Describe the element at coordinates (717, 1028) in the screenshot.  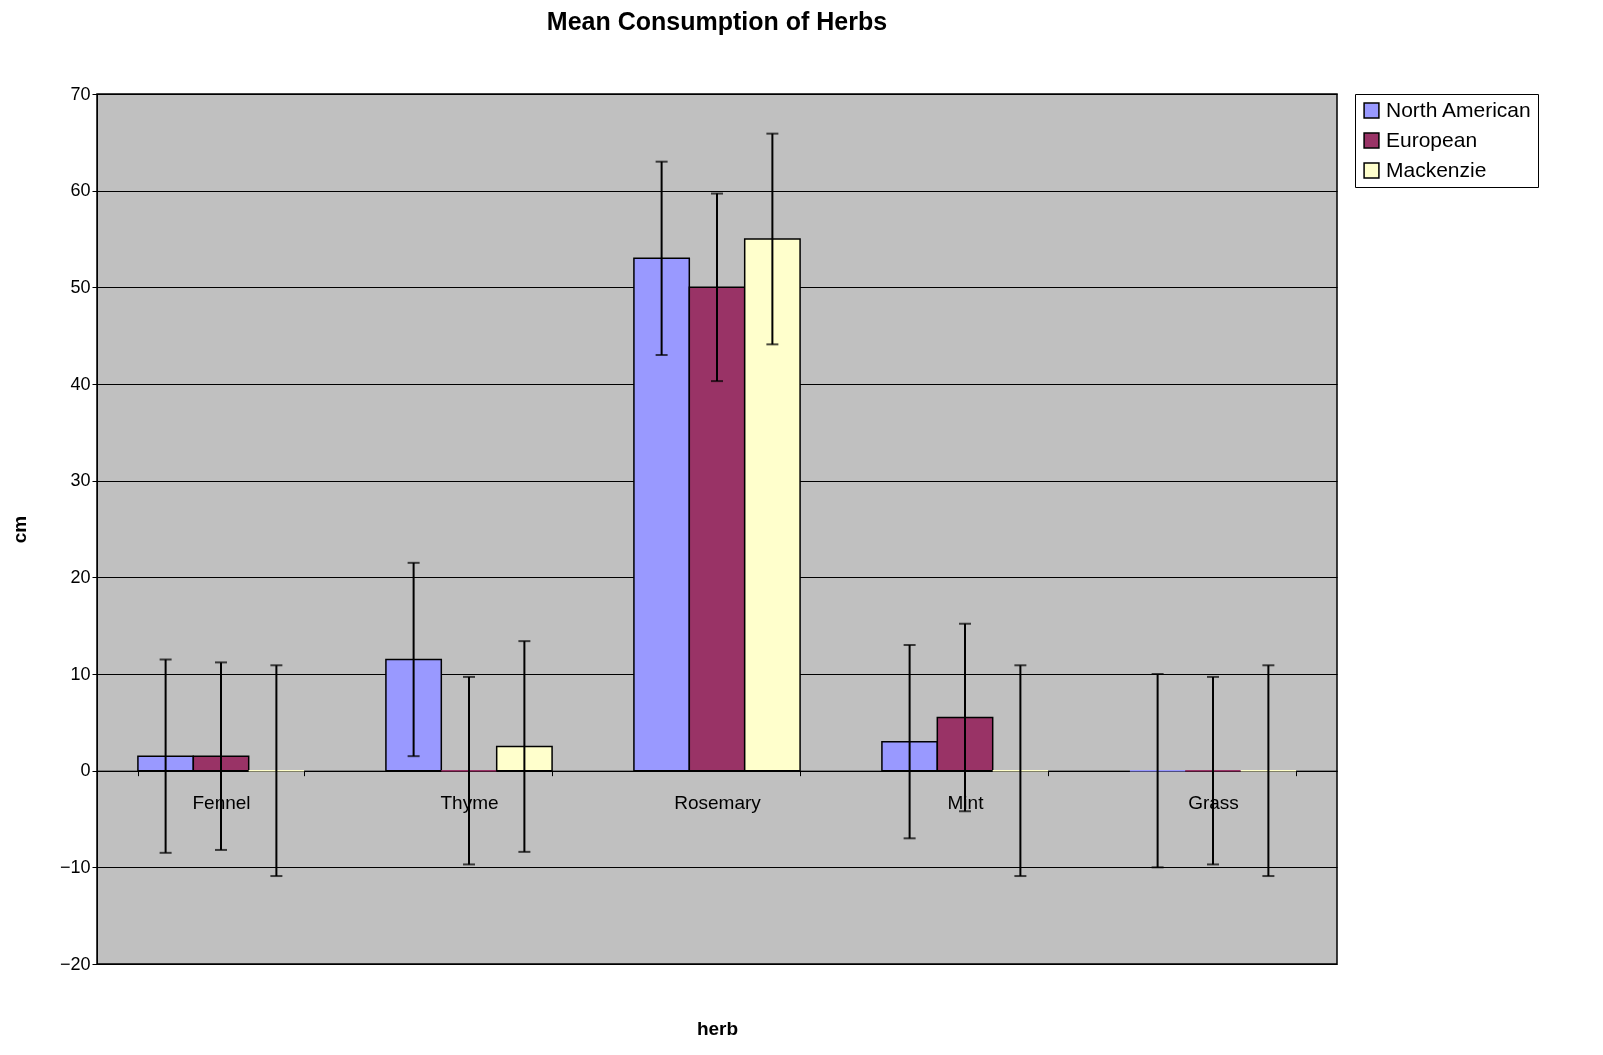
I see `x-axis-title: herb` at that location.